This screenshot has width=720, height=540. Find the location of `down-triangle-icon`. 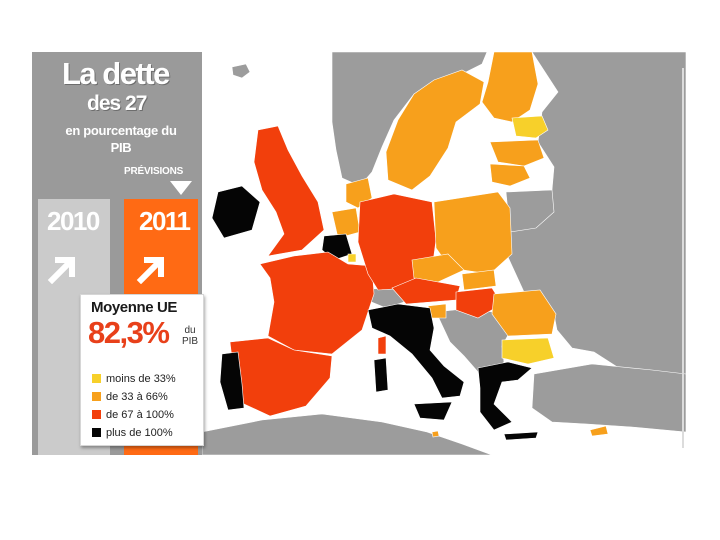

down-triangle-icon is located at coordinates (181, 188).